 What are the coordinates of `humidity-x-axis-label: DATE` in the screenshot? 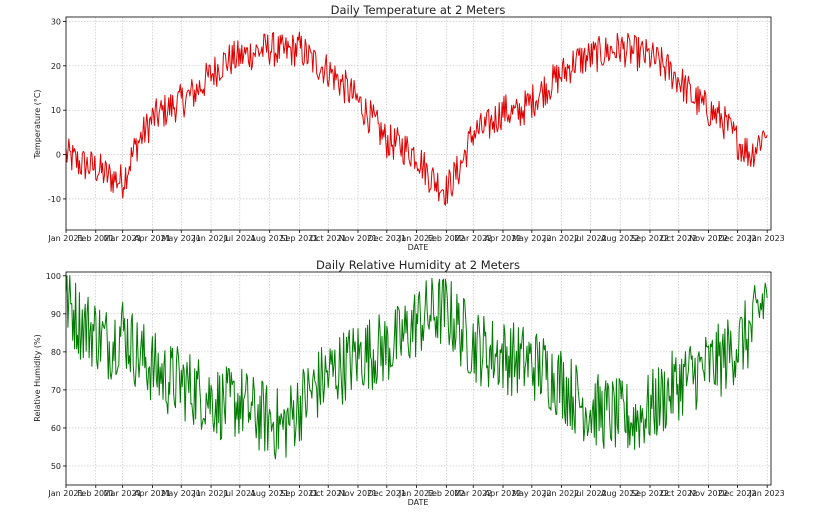 It's located at (418, 502).